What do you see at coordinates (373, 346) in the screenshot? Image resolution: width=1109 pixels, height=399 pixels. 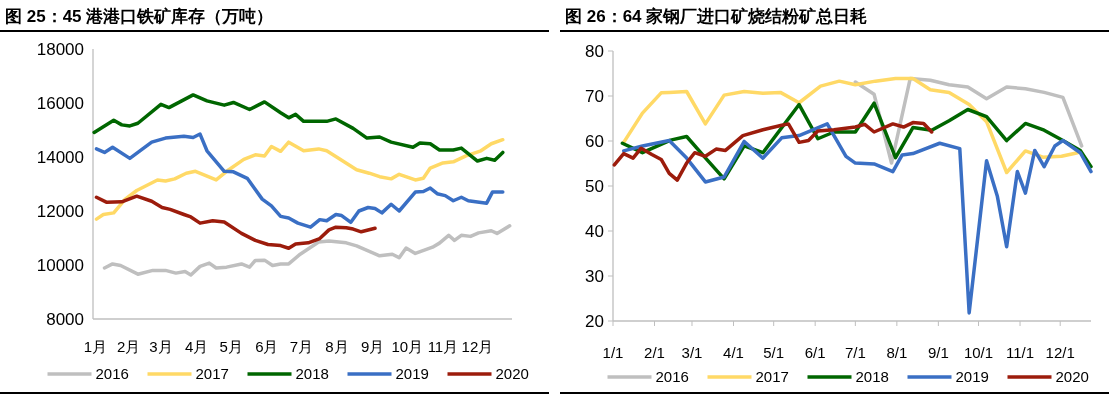 I see `x-tick-label: 9月` at bounding box center [373, 346].